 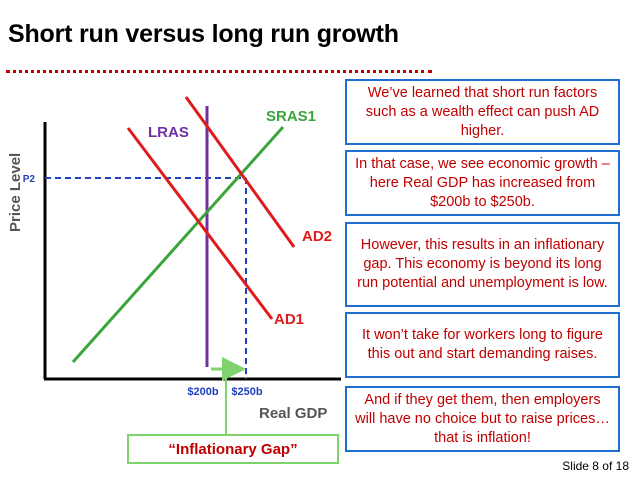 What do you see at coordinates (29, 179) in the screenshot?
I see `price-level-p2-label: P2` at bounding box center [29, 179].